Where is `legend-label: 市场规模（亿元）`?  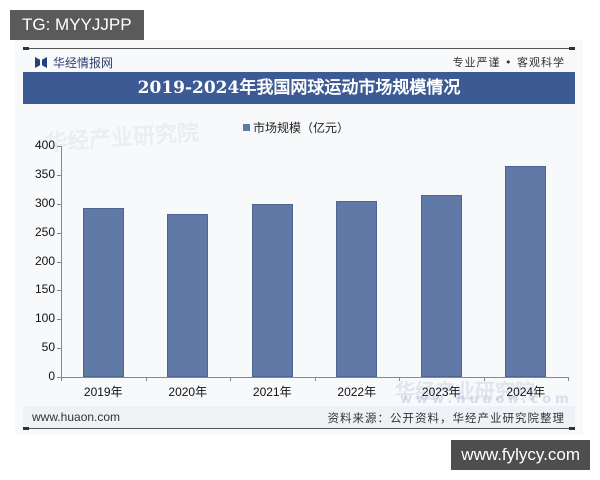
legend-label: 市场规模（亿元） is located at coordinates (301, 128).